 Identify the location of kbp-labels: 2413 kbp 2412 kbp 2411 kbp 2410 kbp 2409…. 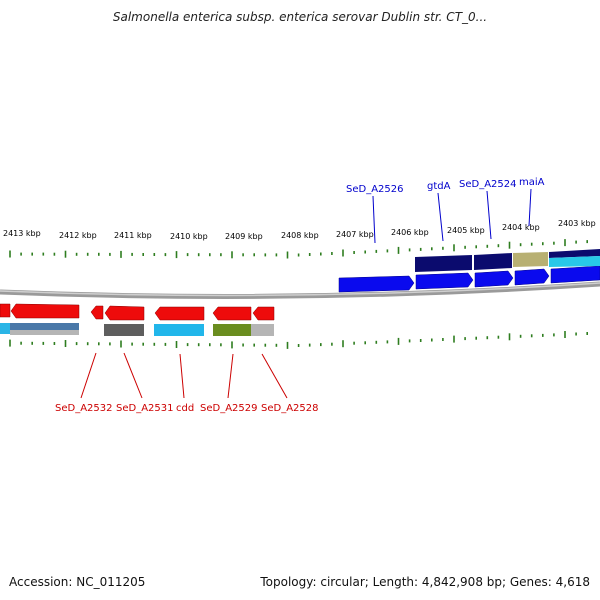
(299, 230).